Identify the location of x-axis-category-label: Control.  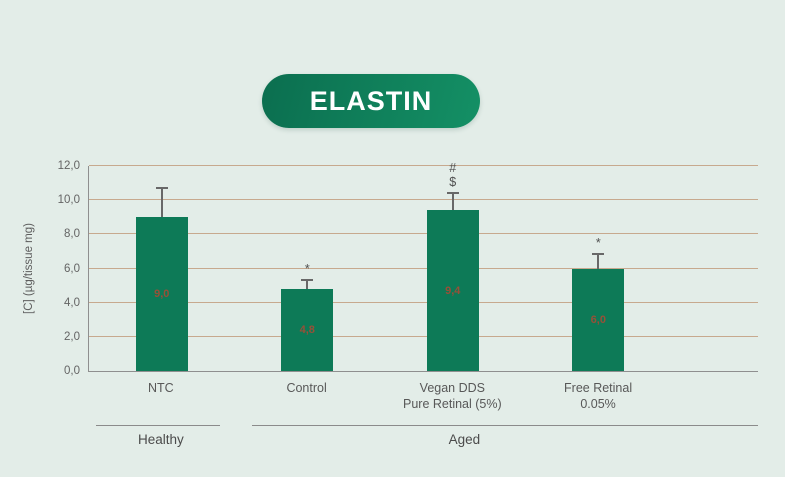
(307, 396).